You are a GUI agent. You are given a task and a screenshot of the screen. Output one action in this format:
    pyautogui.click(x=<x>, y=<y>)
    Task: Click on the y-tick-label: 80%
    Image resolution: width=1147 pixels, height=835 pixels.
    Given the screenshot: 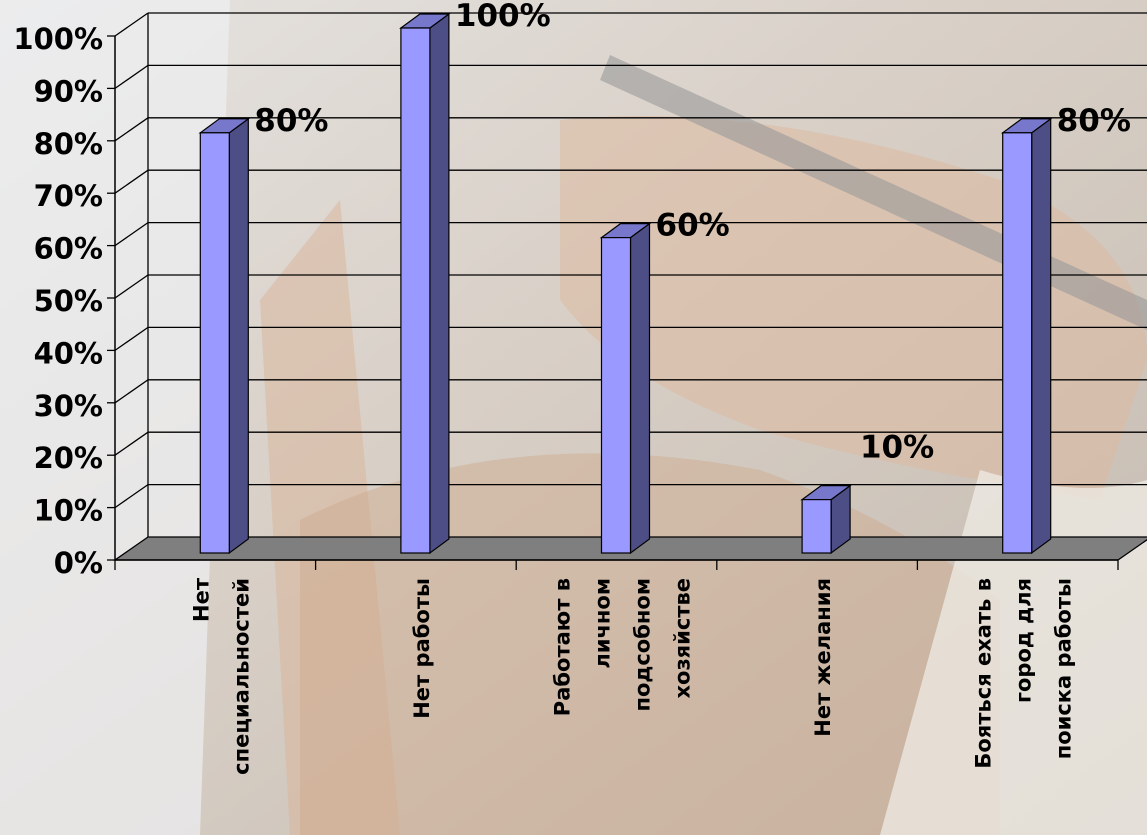 What is the action you would take?
    pyautogui.click(x=68, y=144)
    